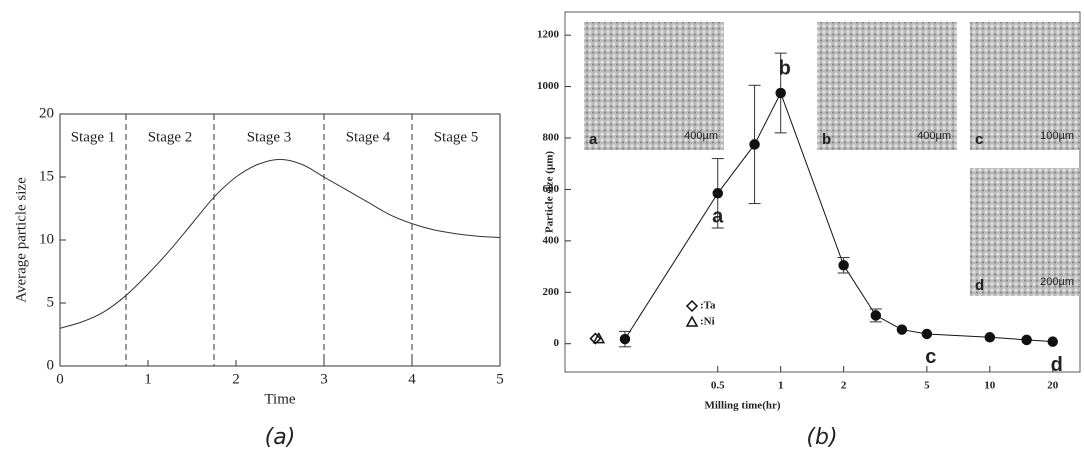 The height and width of the screenshot is (451, 1084). What do you see at coordinates (368, 137) in the screenshot?
I see `stage-label: Stage 4` at bounding box center [368, 137].